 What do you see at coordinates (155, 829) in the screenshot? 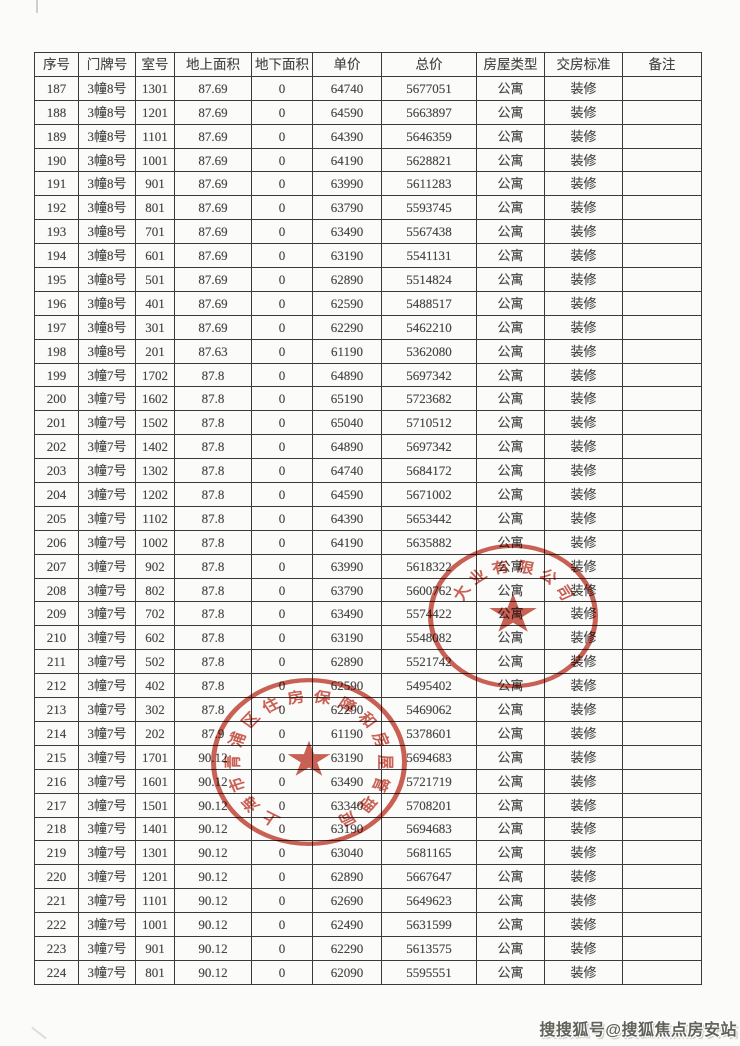
I see `cell-room_no: 1401` at bounding box center [155, 829].